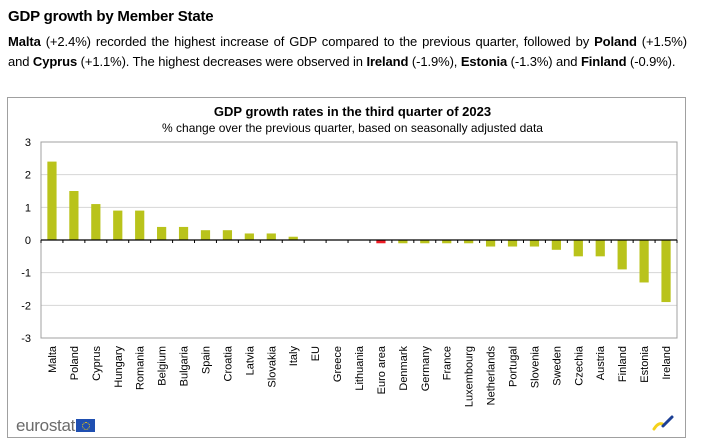 This screenshot has width=705, height=445. I want to click on y-tick-label: -1, so click(26, 274).